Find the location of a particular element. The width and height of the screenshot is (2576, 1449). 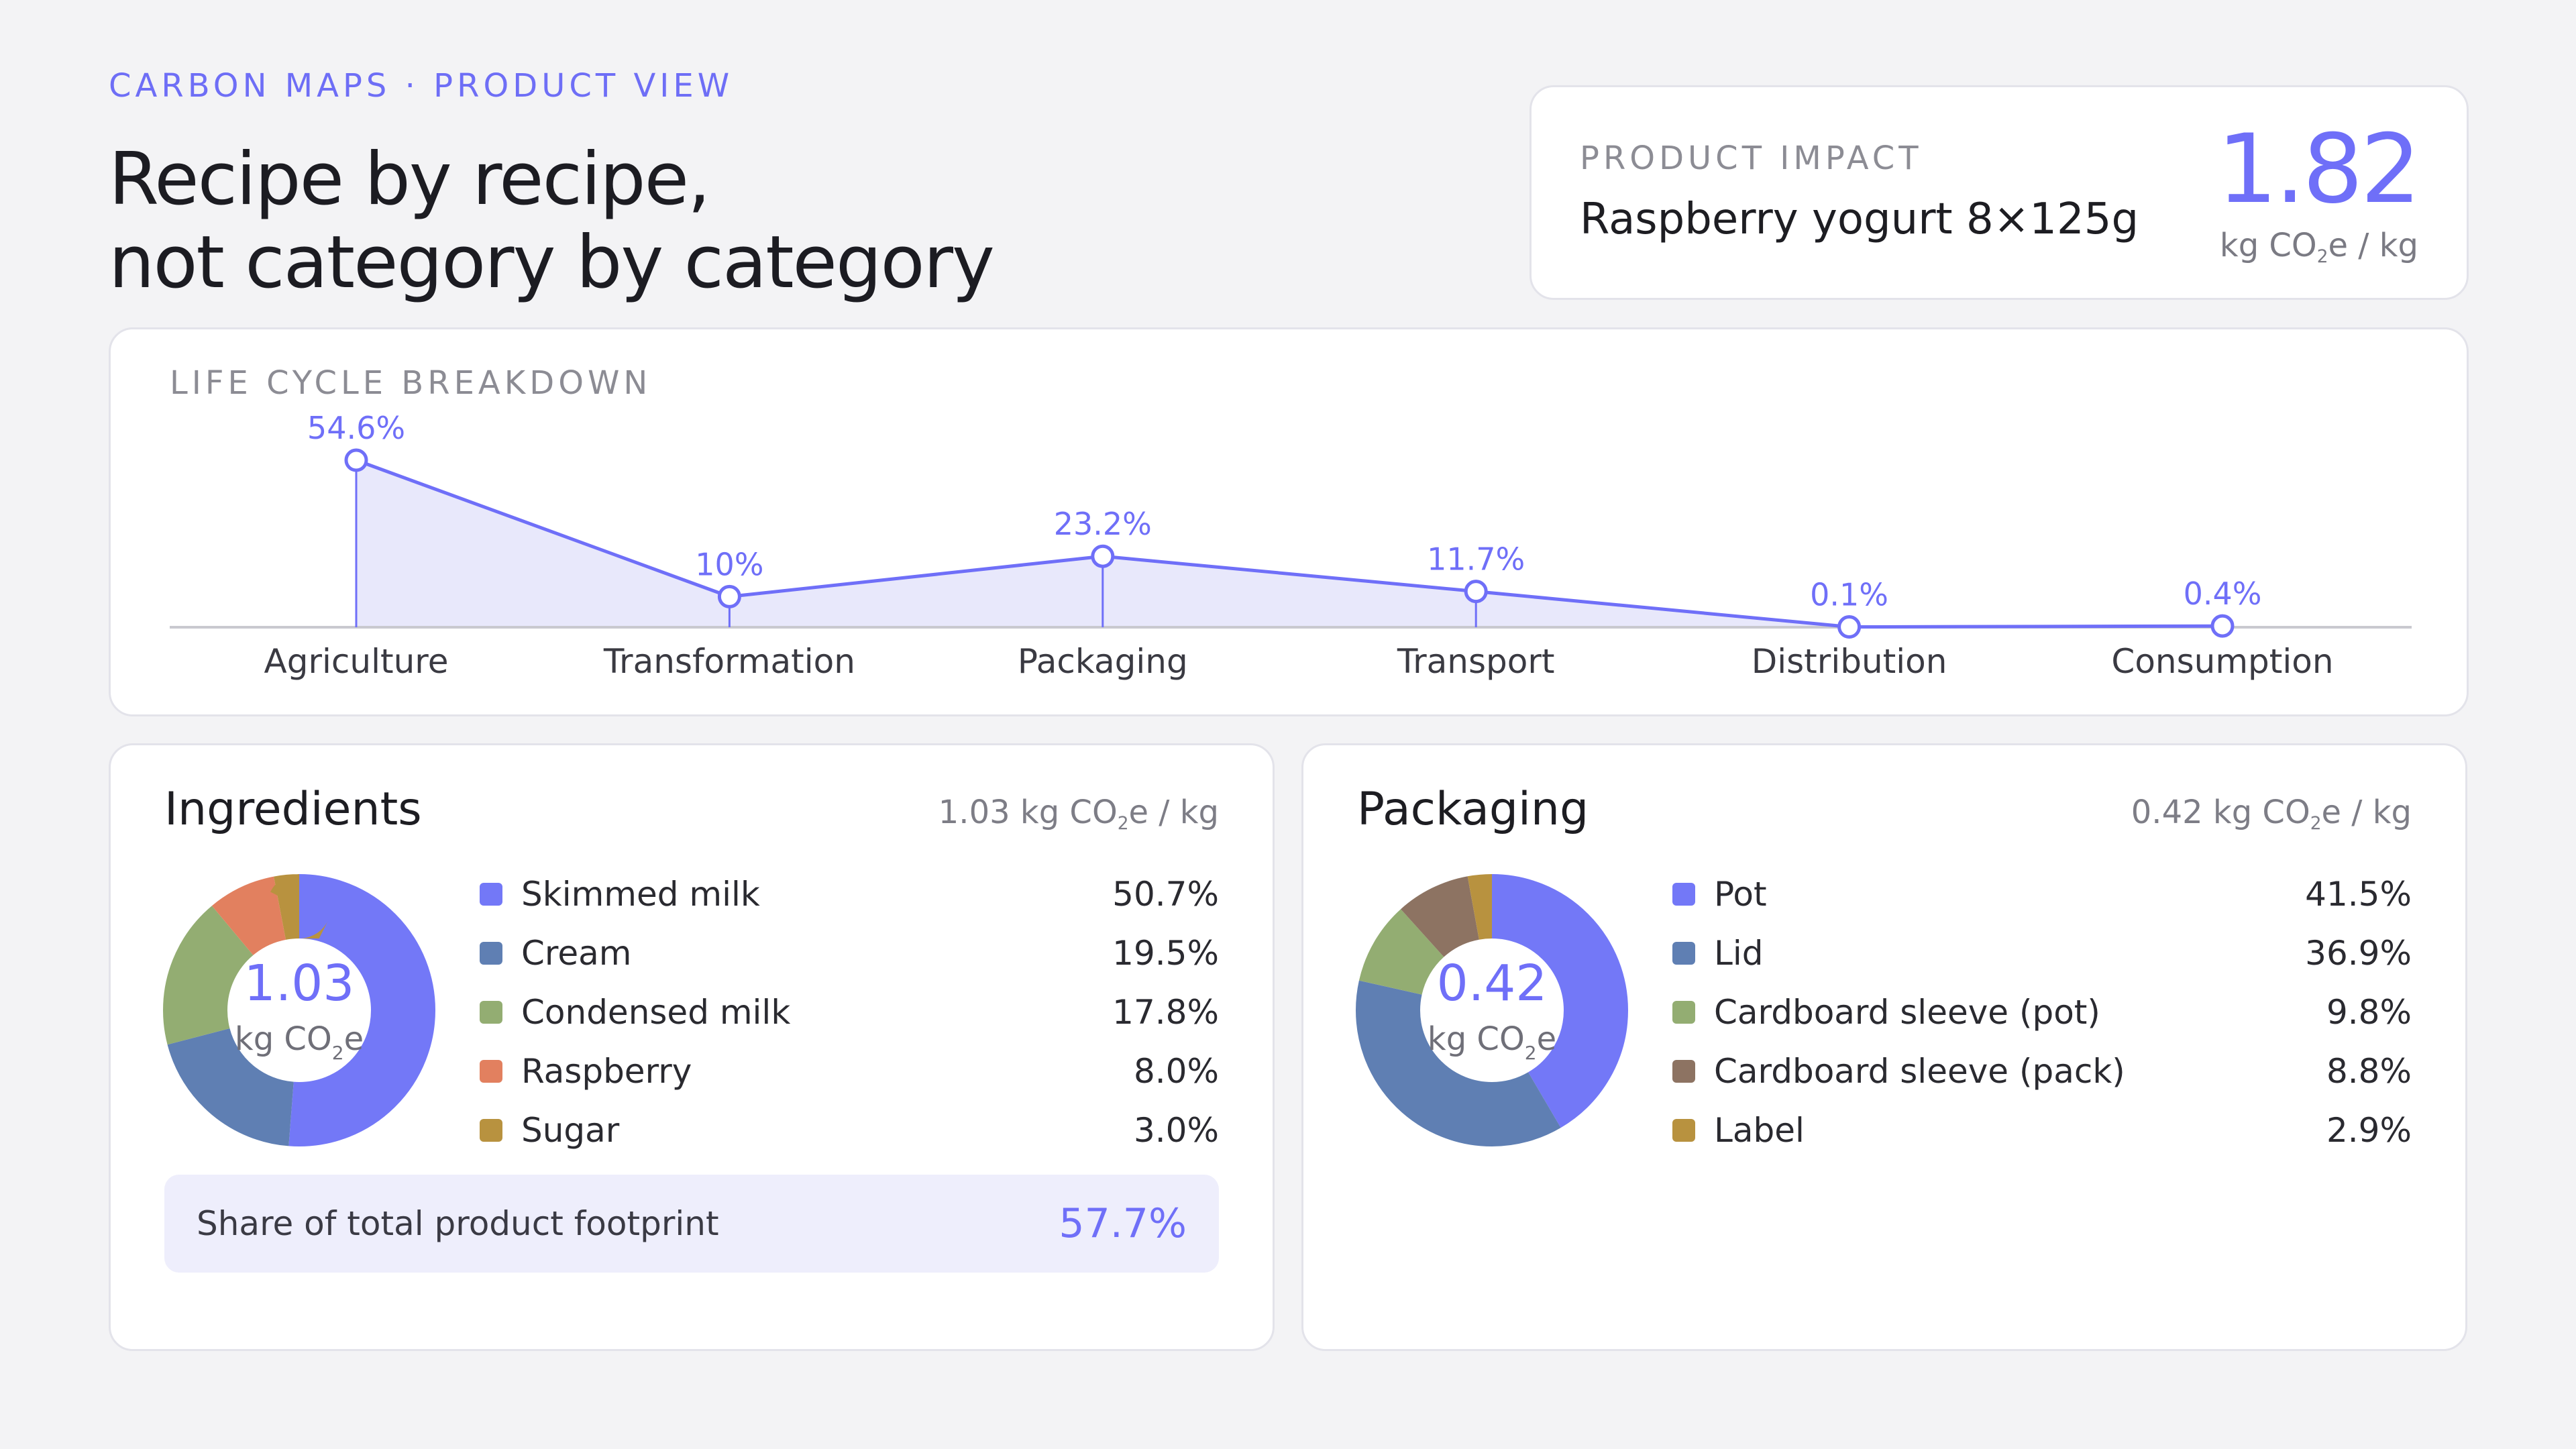

page-title-line-2: not category by category is located at coordinates (552, 263).